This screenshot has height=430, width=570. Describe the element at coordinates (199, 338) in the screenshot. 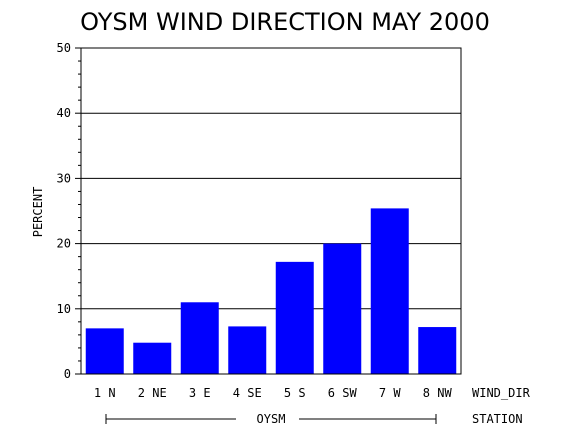

I see `bar-3-e` at that location.